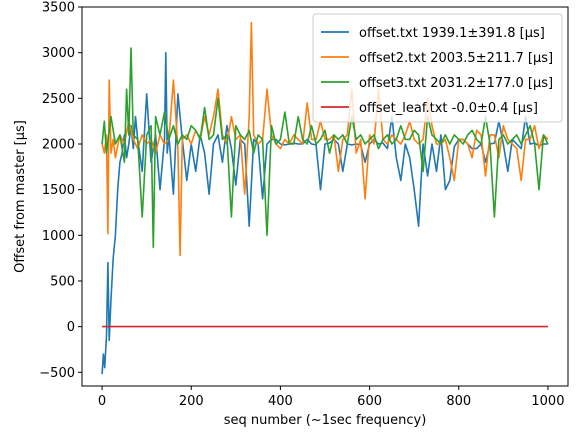 This screenshot has height=440, width=587. What do you see at coordinates (71, 327) in the screenshot?
I see `y-tick-label: 0` at bounding box center [71, 327].